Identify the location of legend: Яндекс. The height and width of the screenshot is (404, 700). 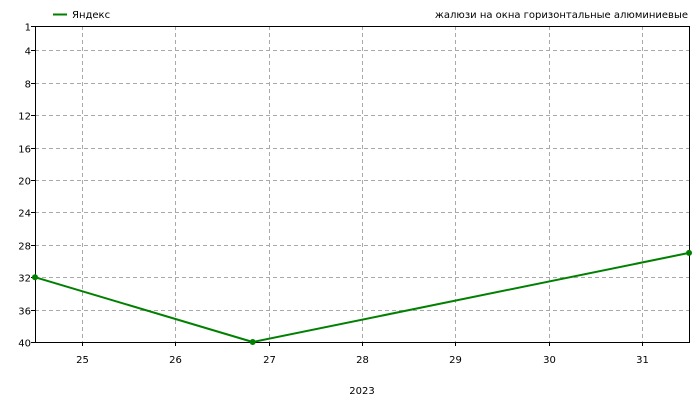
(81, 15).